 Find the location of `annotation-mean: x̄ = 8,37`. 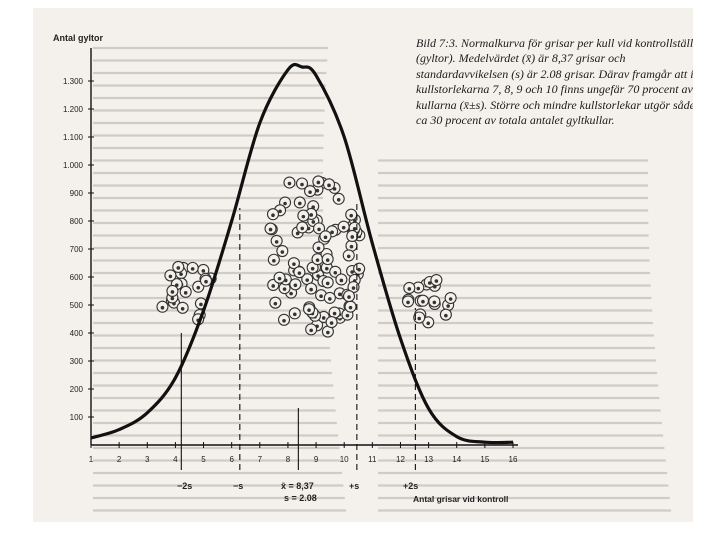

annotation-mean: x̄ = 8,37 is located at coordinates (297, 486).